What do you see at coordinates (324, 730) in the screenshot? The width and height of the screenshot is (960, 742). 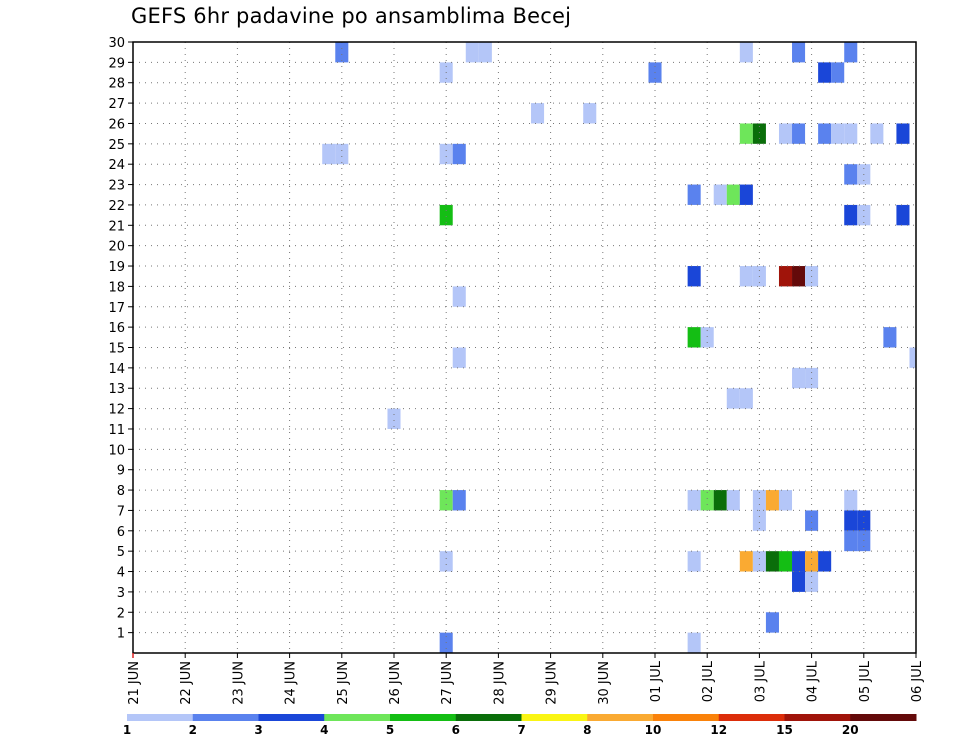 I see `legend-label: 4` at bounding box center [324, 730].